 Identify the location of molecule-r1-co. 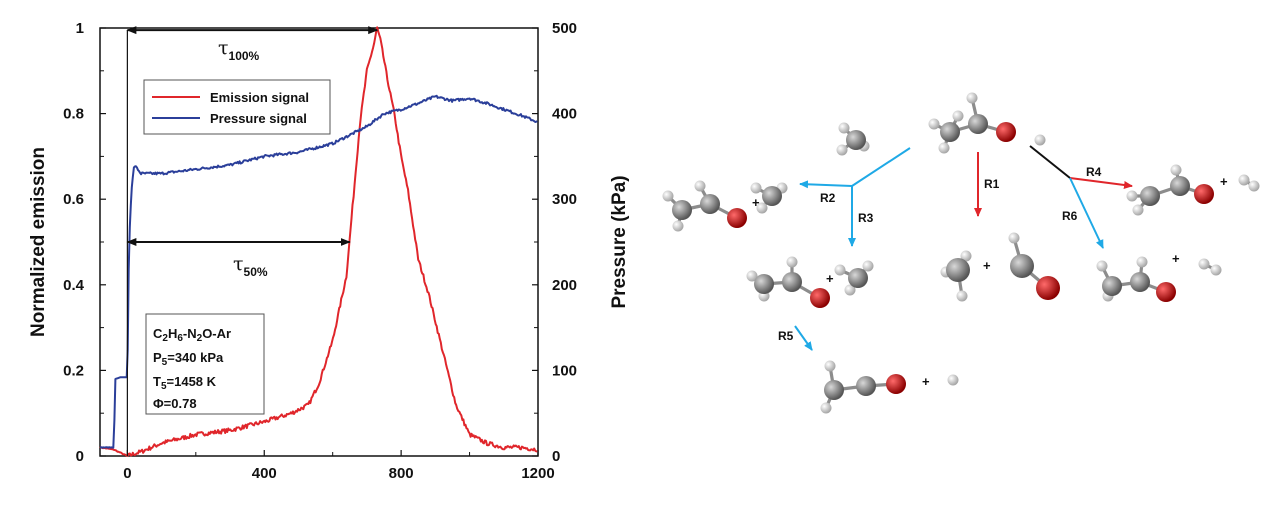
(1034, 266).